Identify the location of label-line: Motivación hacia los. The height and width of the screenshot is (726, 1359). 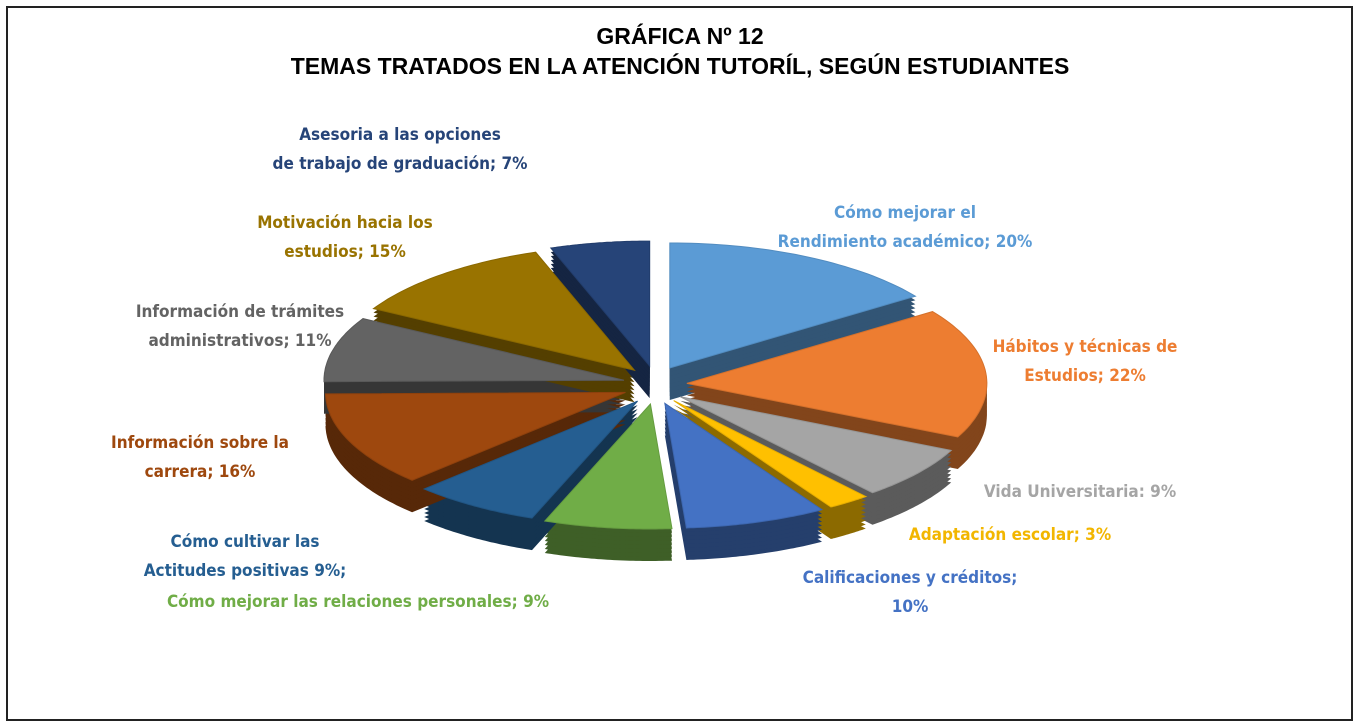
(345, 223).